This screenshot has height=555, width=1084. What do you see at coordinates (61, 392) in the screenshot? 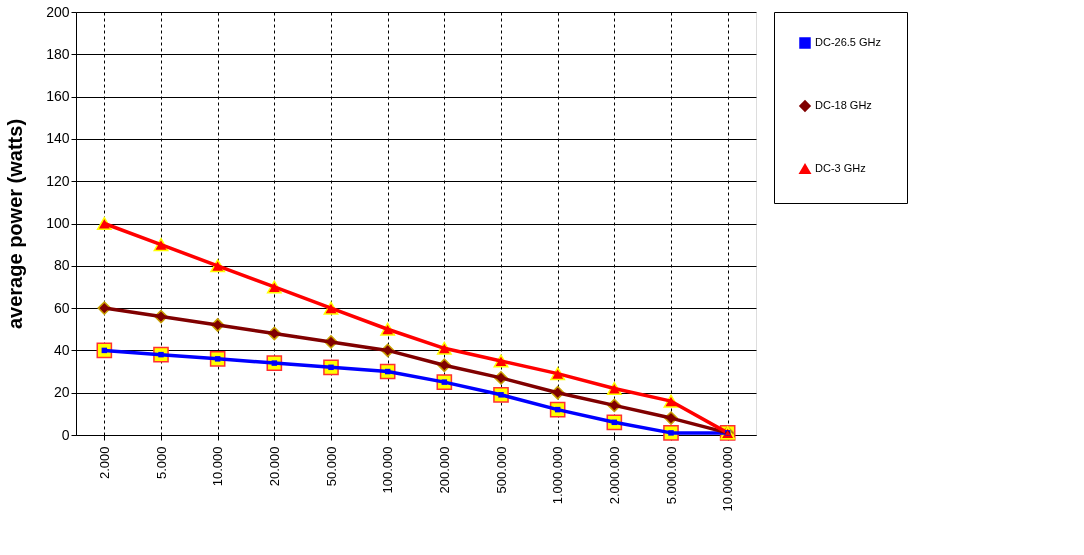
I see `y-tick-label: 20` at bounding box center [61, 392].